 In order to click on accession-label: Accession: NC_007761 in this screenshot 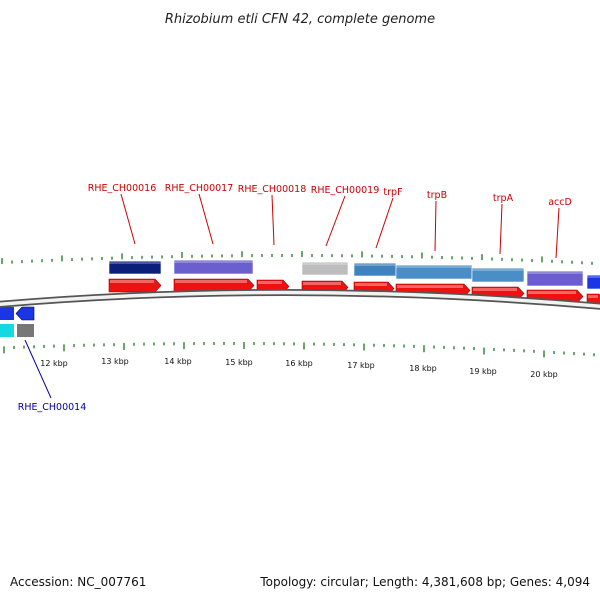, I will do `click(78, 582)`.